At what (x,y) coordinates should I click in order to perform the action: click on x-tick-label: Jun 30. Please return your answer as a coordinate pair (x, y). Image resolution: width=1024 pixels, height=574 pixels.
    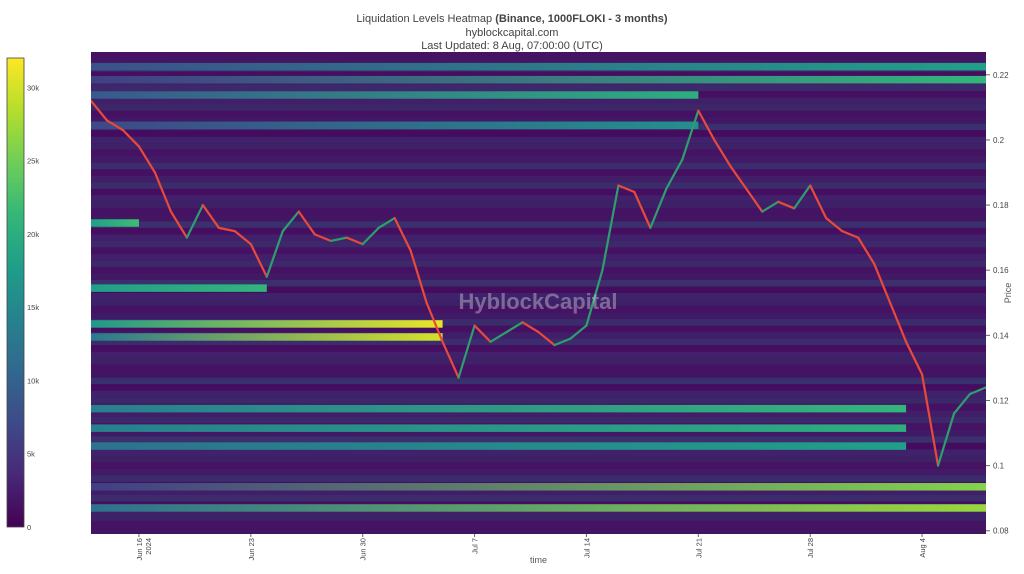
    Looking at the image, I should click on (363, 549).